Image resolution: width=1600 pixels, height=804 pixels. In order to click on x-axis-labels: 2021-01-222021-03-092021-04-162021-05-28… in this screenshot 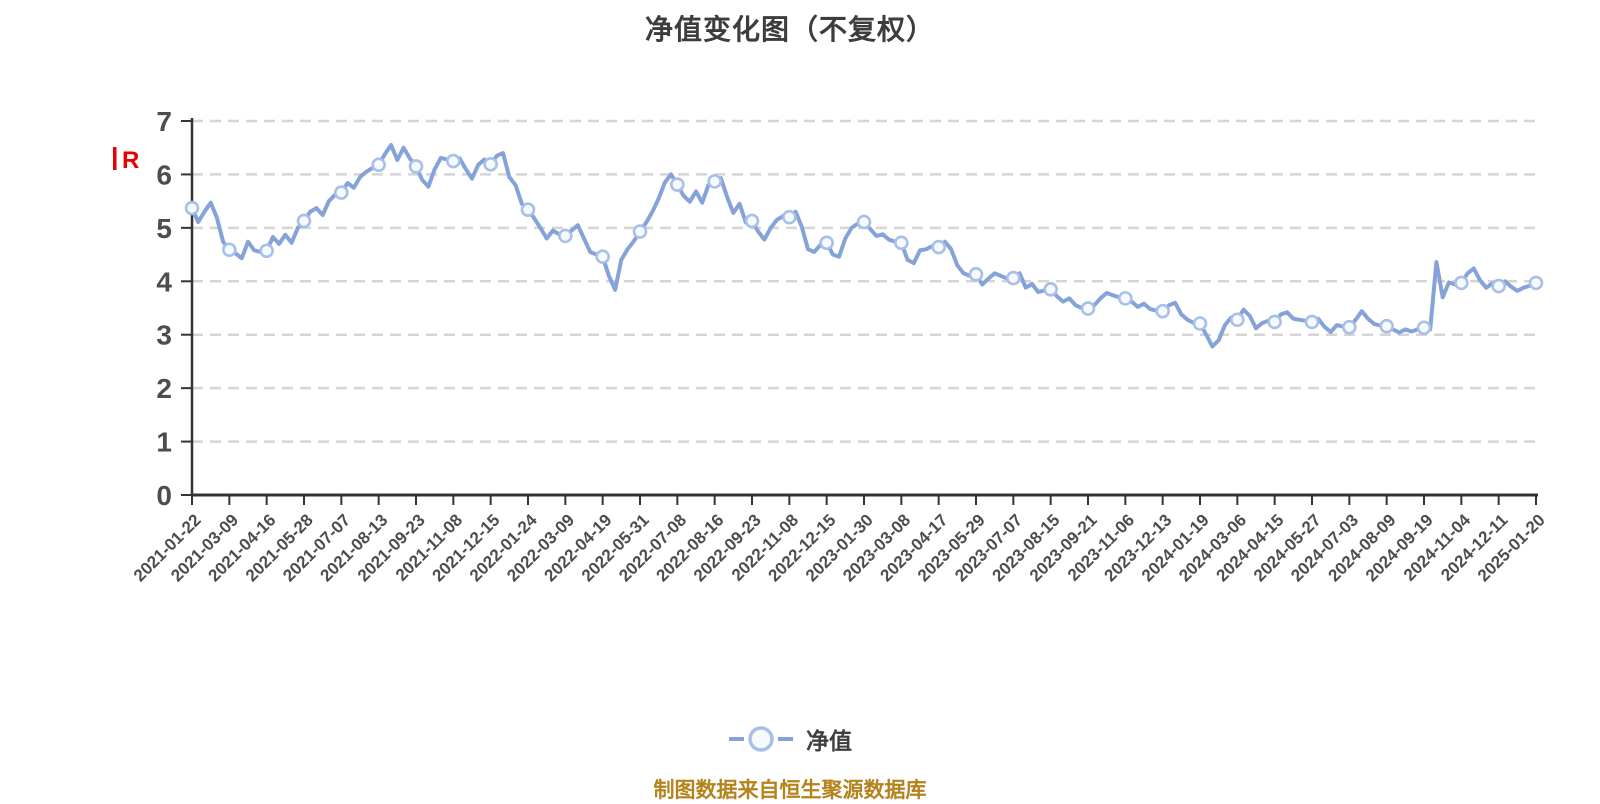, I will do `click(839, 547)`.